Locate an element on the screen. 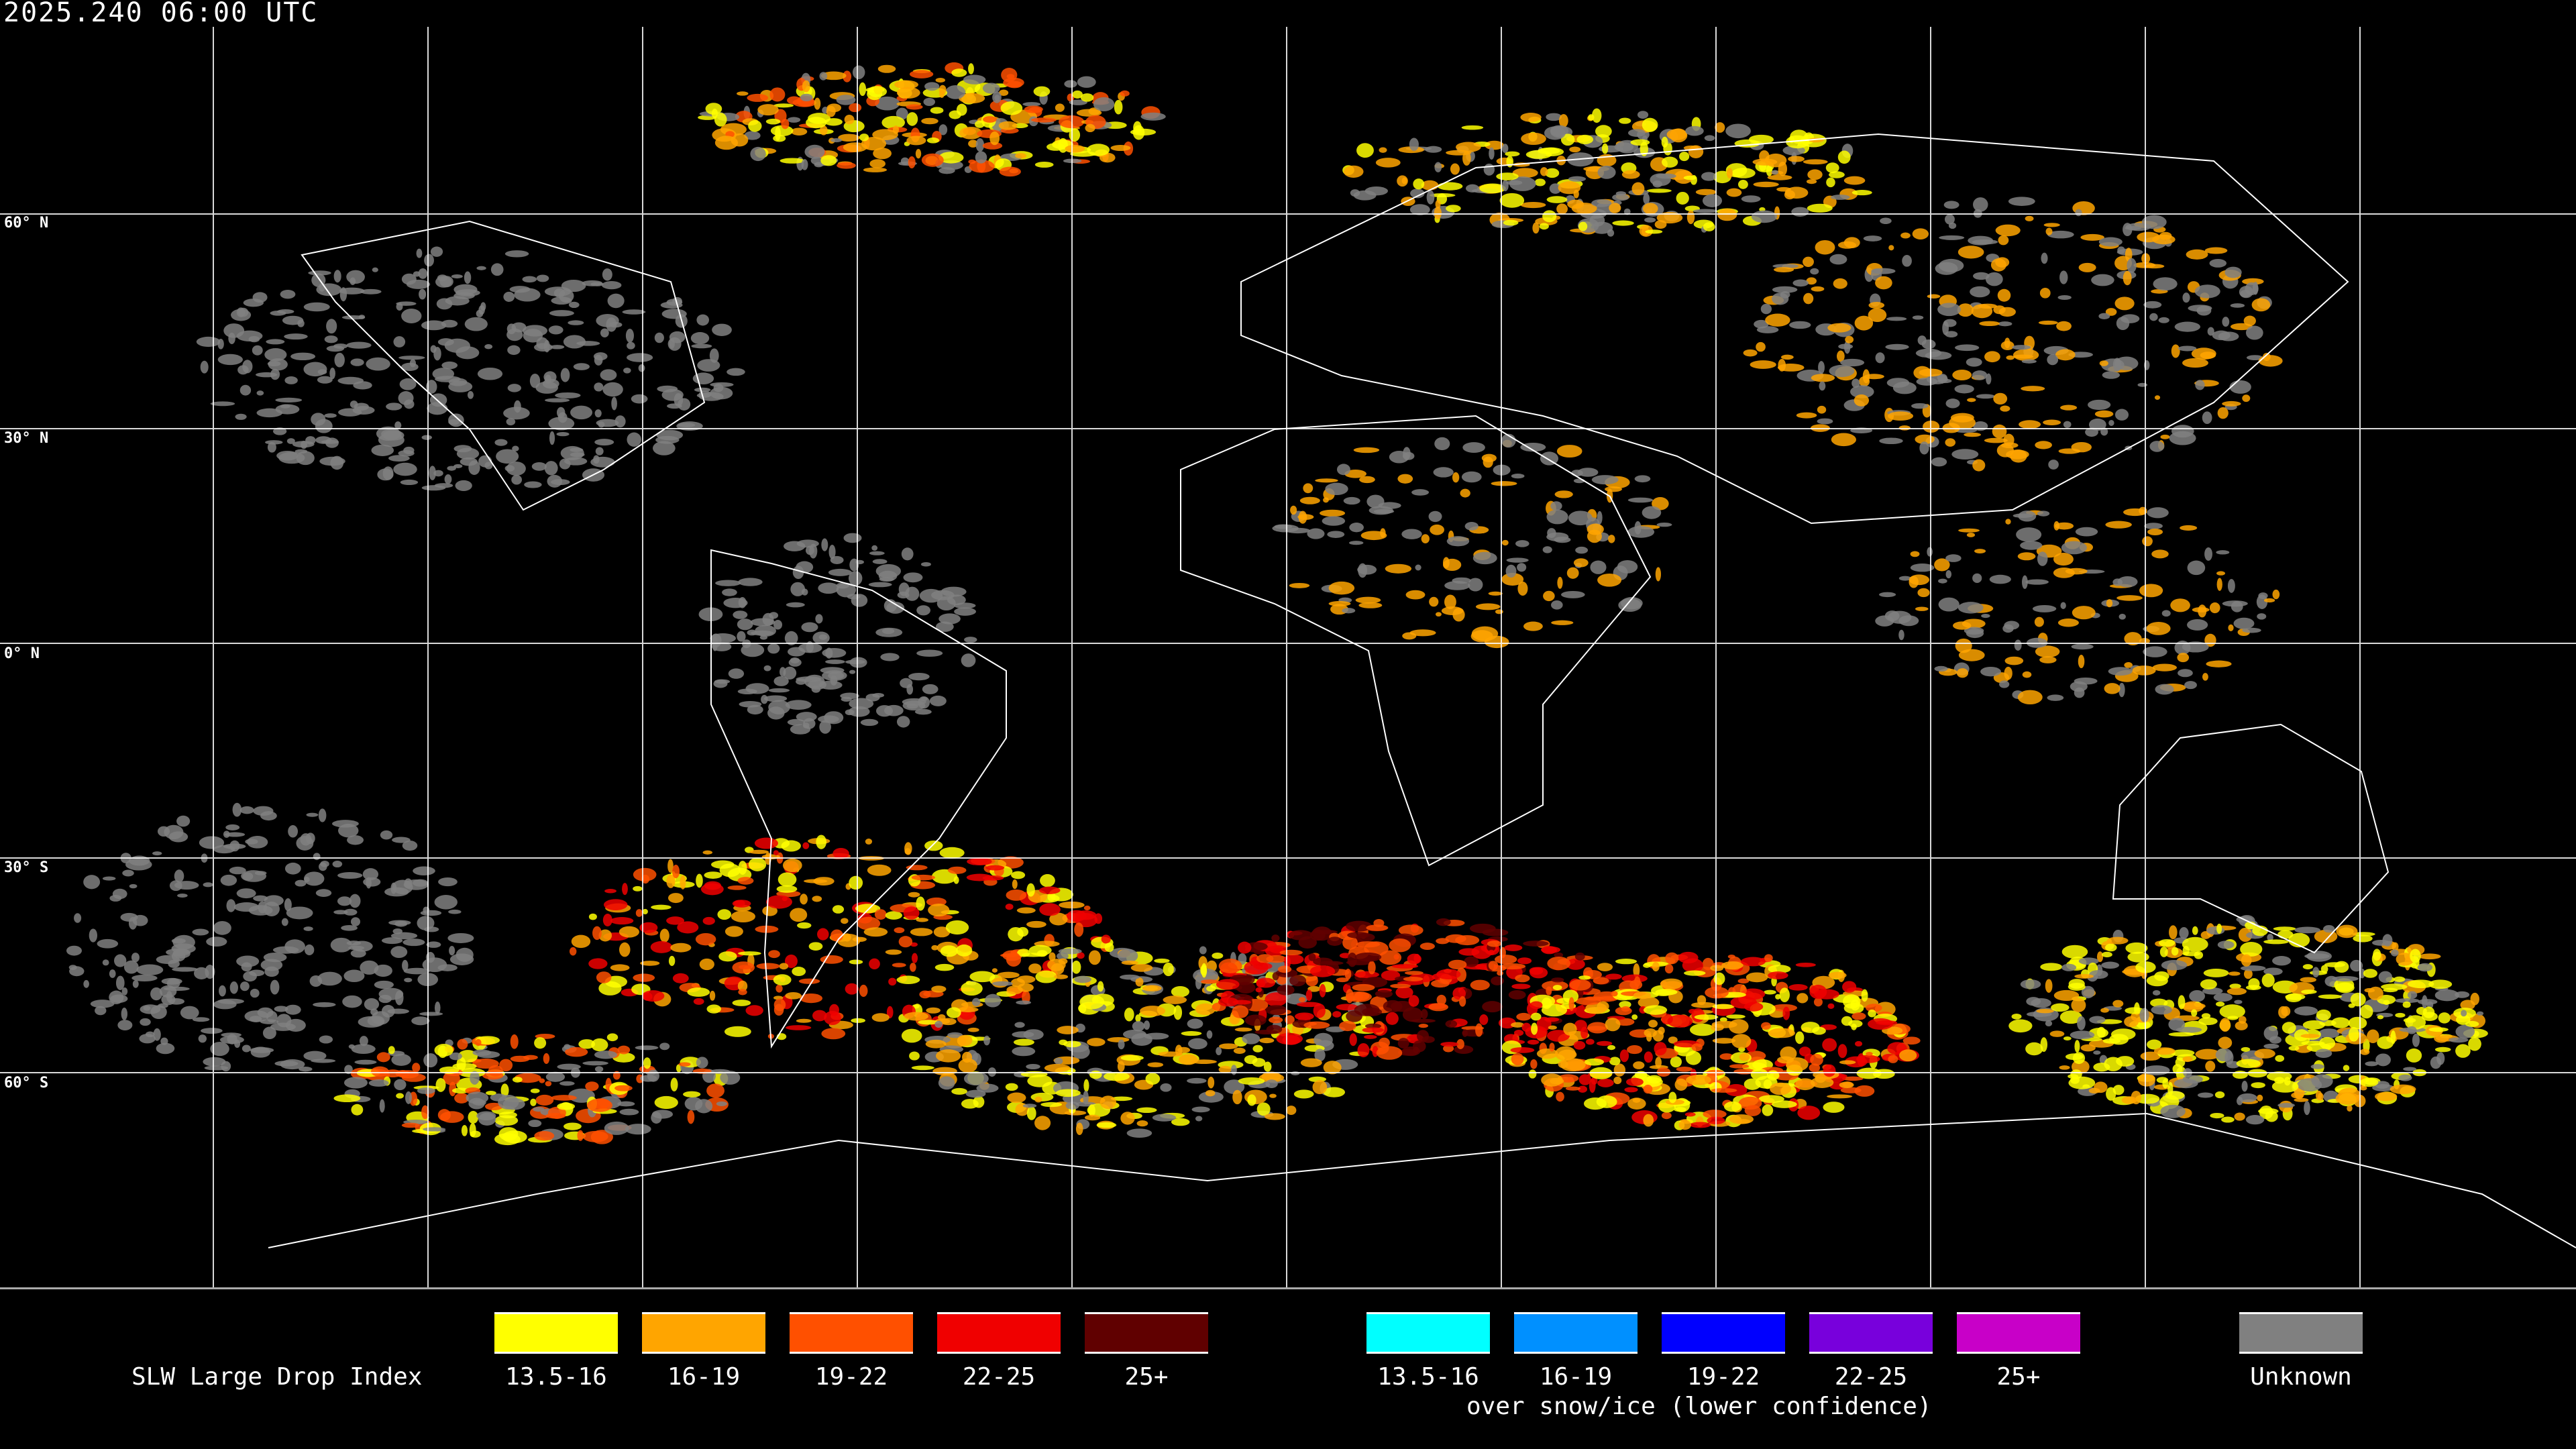  lat-label-30n: 30° N is located at coordinates (26, 438).